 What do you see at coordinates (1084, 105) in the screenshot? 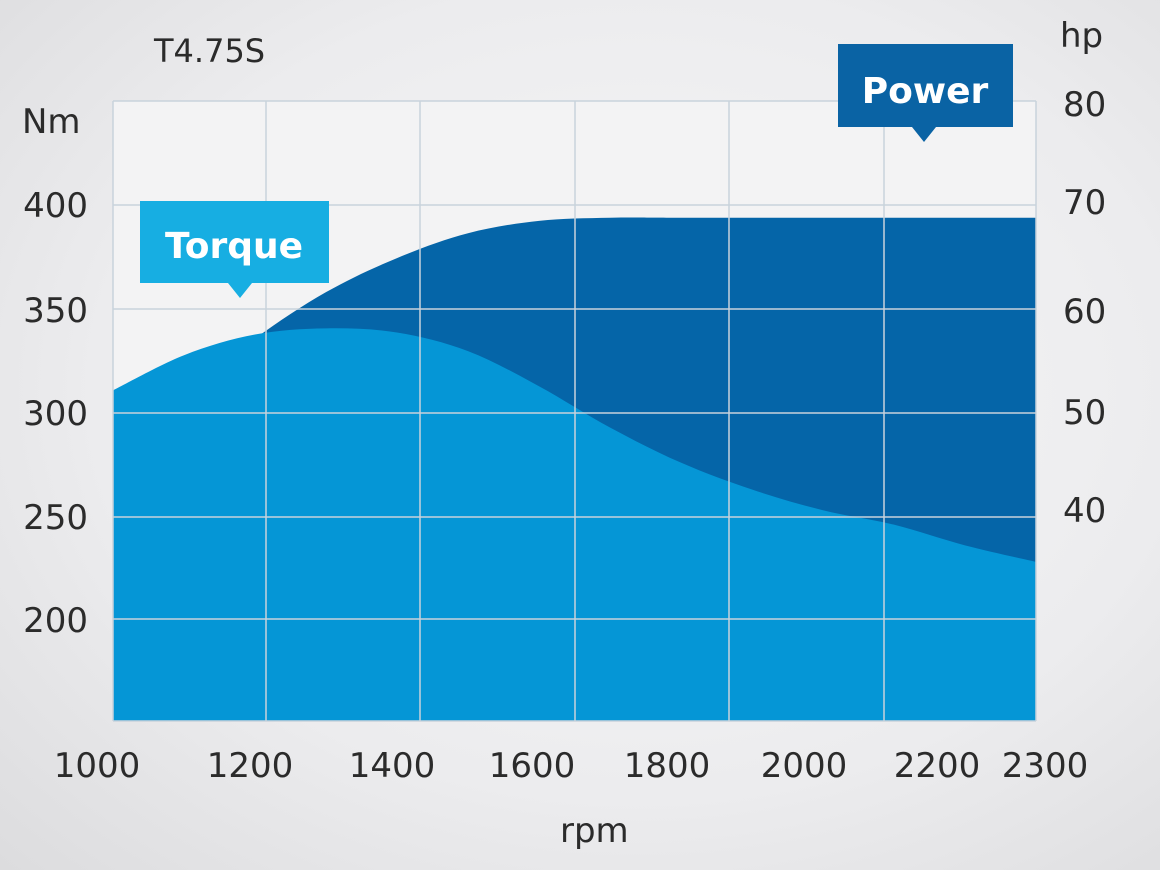
I see `y-right-tick-label: 80` at bounding box center [1084, 105].